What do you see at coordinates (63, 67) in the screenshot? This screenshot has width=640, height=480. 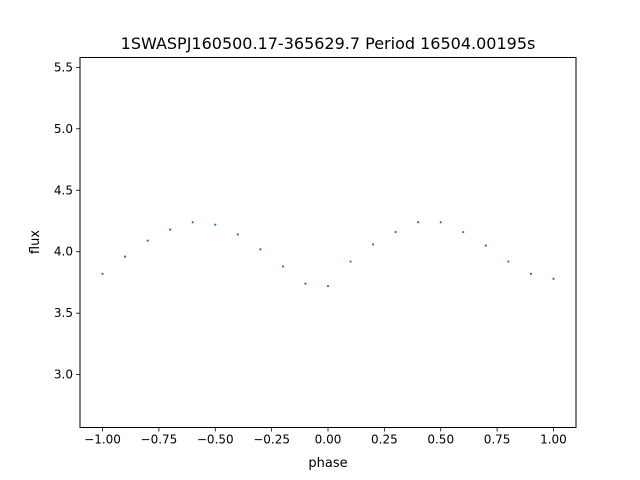 I see `y-tick-label: 5.5` at bounding box center [63, 67].